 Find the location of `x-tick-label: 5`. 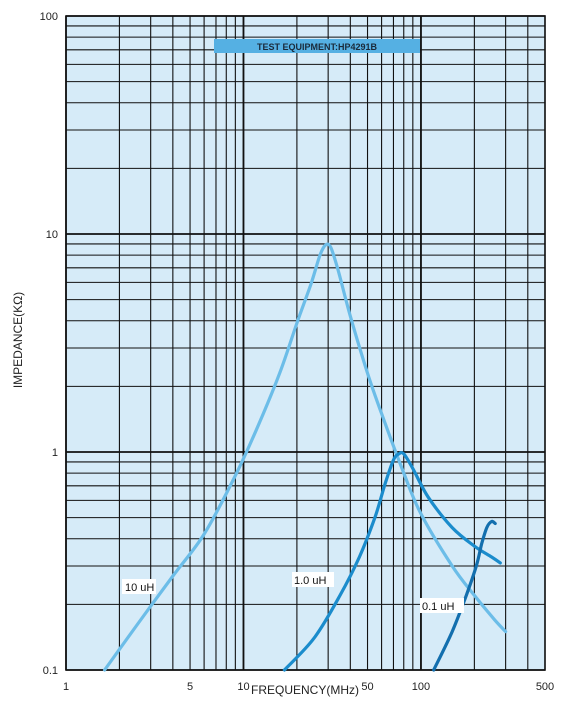

x-tick-label: 5 is located at coordinates (190, 687).